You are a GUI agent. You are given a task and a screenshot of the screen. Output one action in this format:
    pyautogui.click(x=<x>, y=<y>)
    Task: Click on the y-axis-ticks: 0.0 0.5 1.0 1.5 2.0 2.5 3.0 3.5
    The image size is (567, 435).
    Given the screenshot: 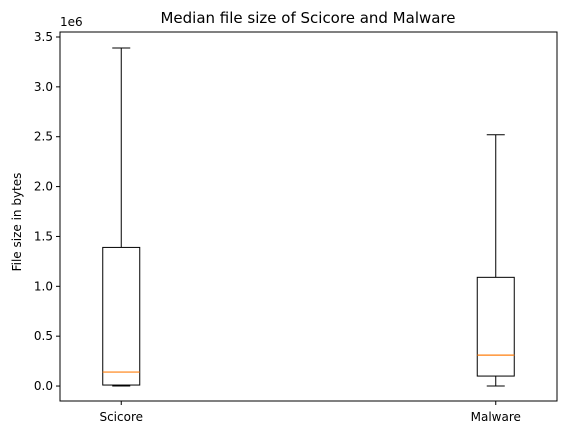 What is the action you would take?
    pyautogui.click(x=47, y=211)
    